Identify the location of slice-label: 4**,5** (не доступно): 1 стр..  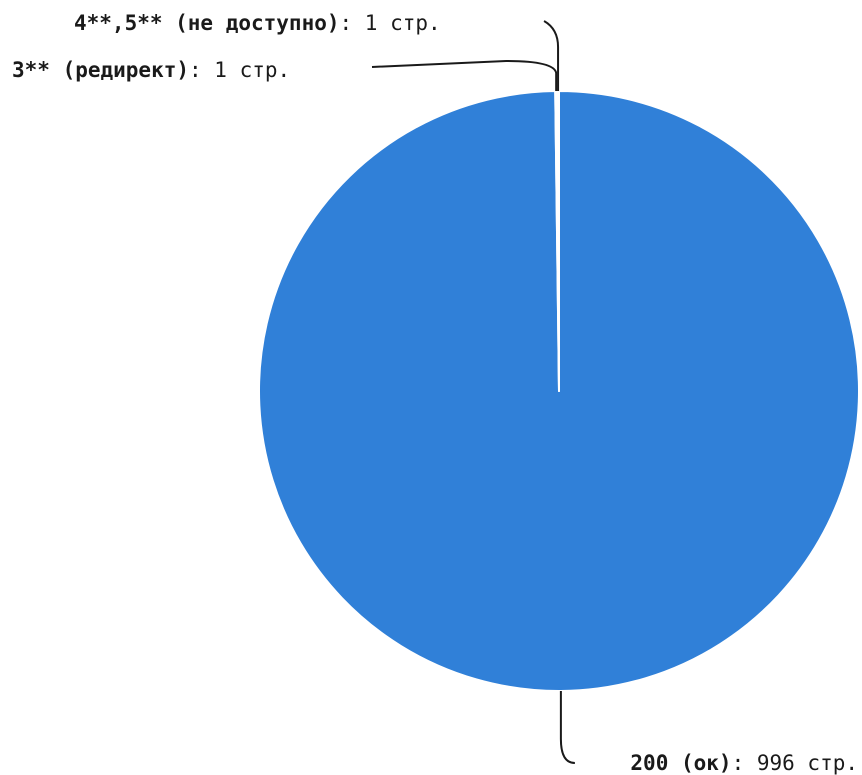
(257, 23).